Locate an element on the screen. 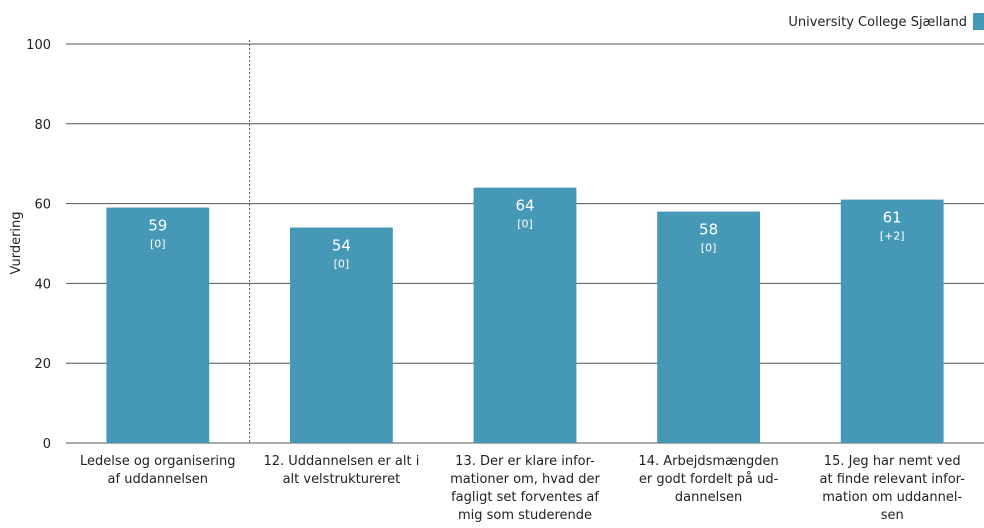 This screenshot has width=984, height=528. category-label-line: er godt fordelt på ud- is located at coordinates (709, 479).